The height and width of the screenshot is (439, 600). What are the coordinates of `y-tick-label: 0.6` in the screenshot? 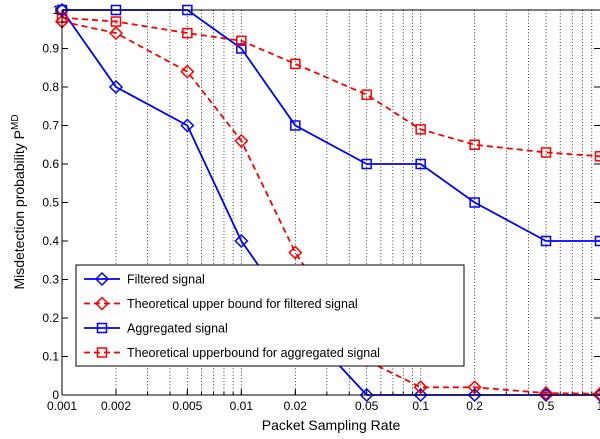 It's located at (50, 164).